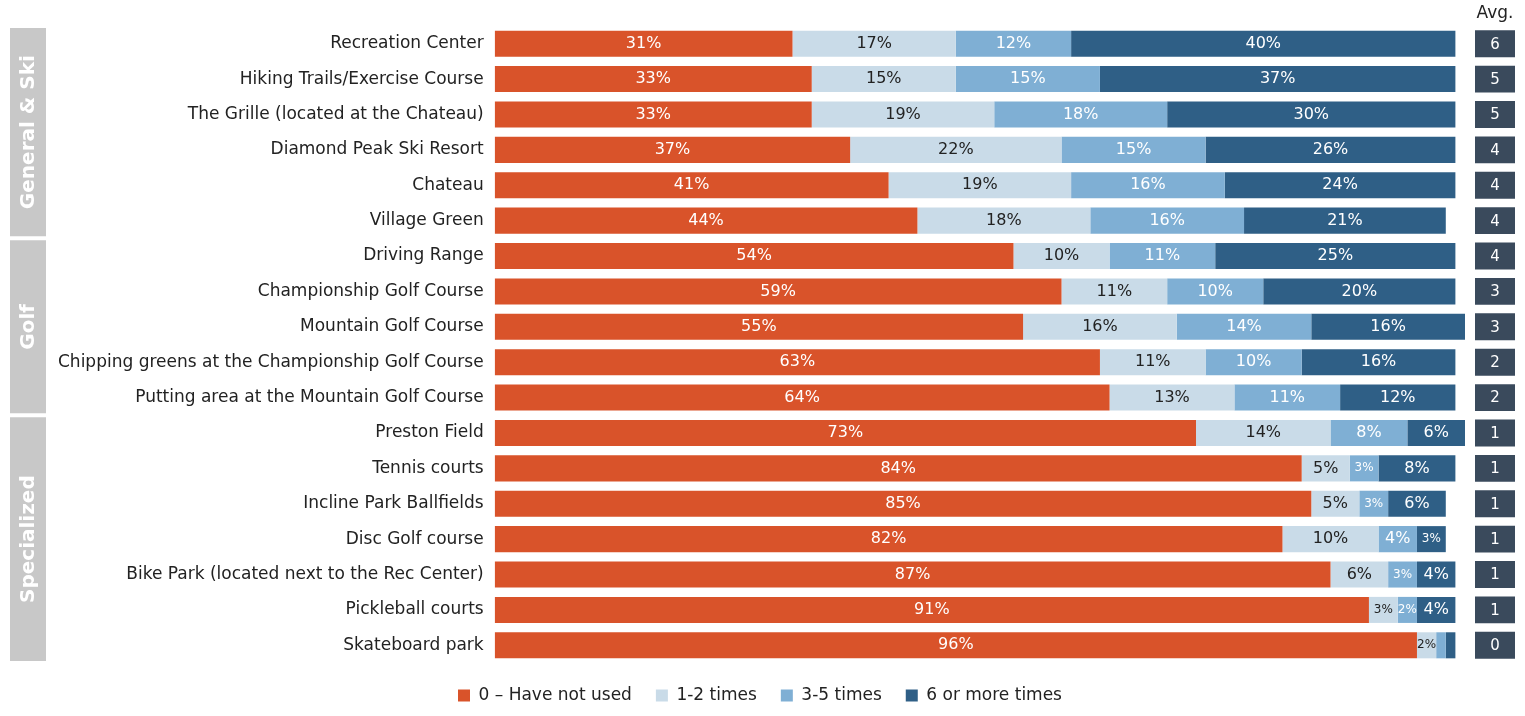 Image resolution: width=1525 pixels, height=716 pixels. What do you see at coordinates (841, 693) in the screenshot?
I see `legend-label: 3-5 times` at bounding box center [841, 693].